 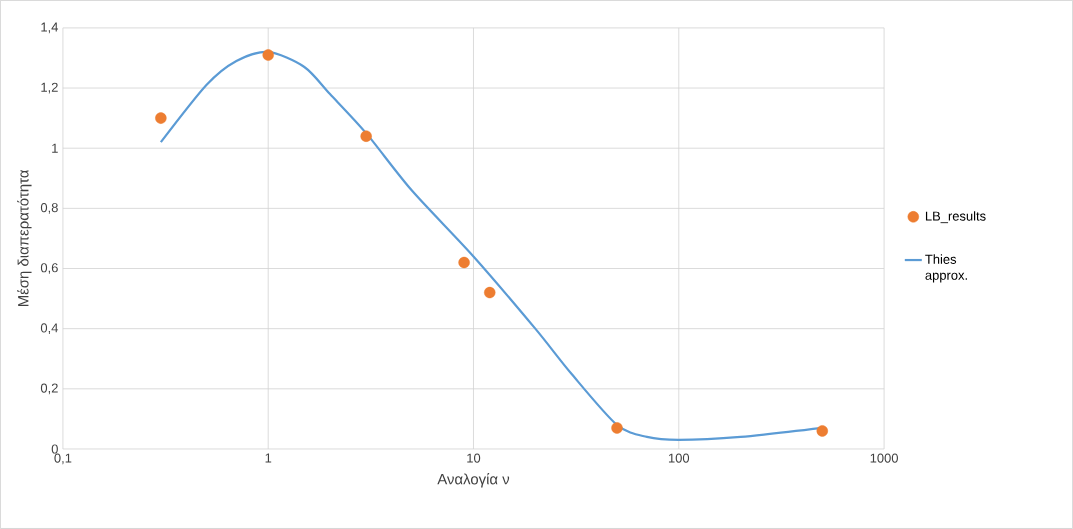 I want to click on y-tick-label: 0,4, so click(x=49, y=329).